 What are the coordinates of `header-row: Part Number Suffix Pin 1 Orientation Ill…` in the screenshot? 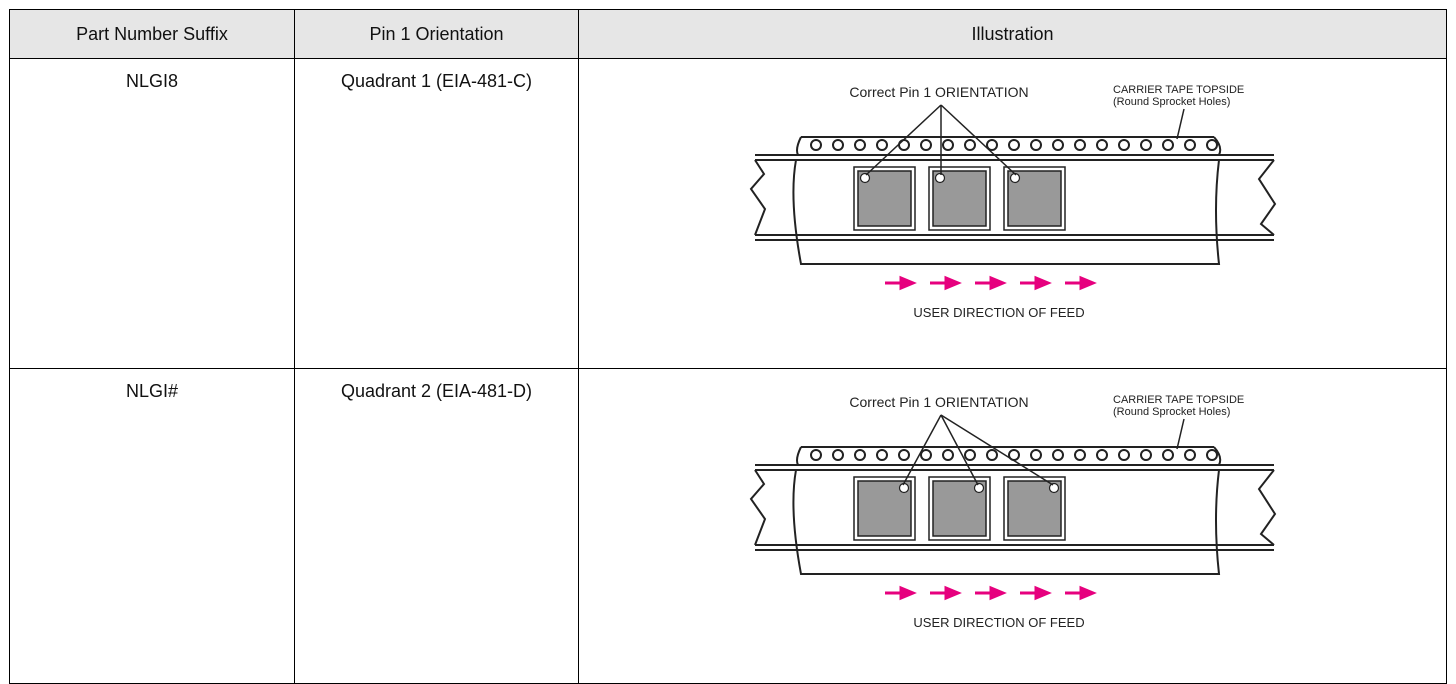 It's located at (728, 34).